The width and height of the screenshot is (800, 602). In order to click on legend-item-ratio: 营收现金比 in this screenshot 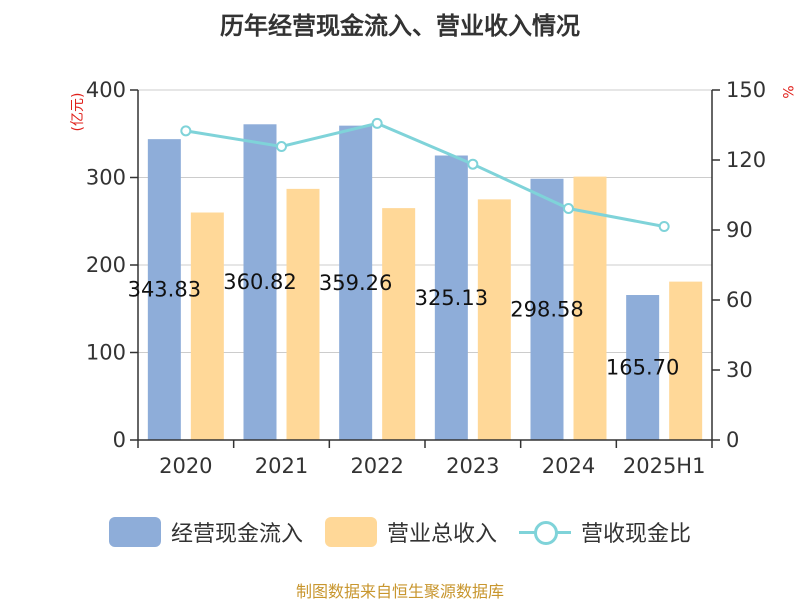, I will do `click(605, 532)`.